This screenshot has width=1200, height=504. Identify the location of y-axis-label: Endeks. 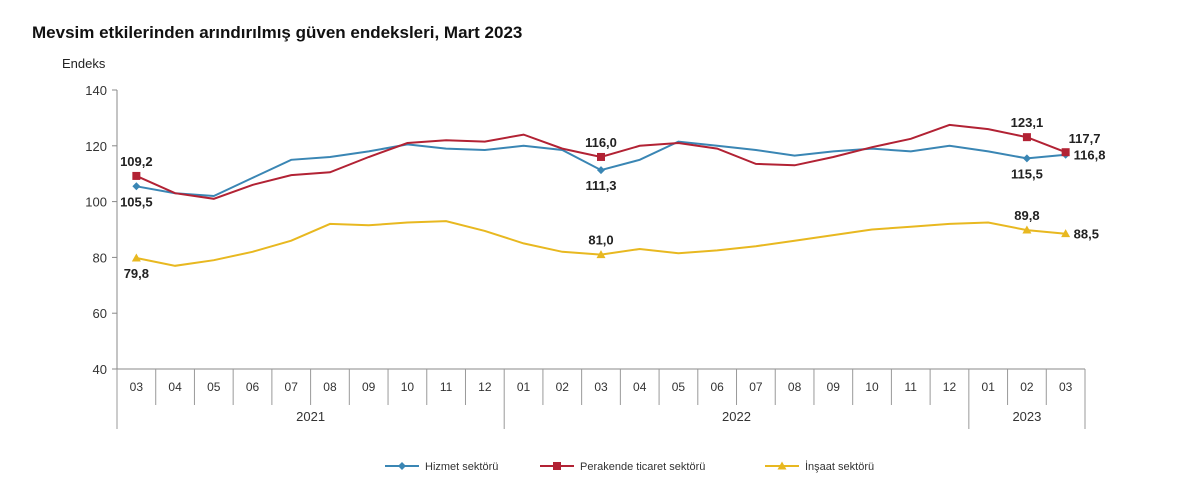
(84, 63).